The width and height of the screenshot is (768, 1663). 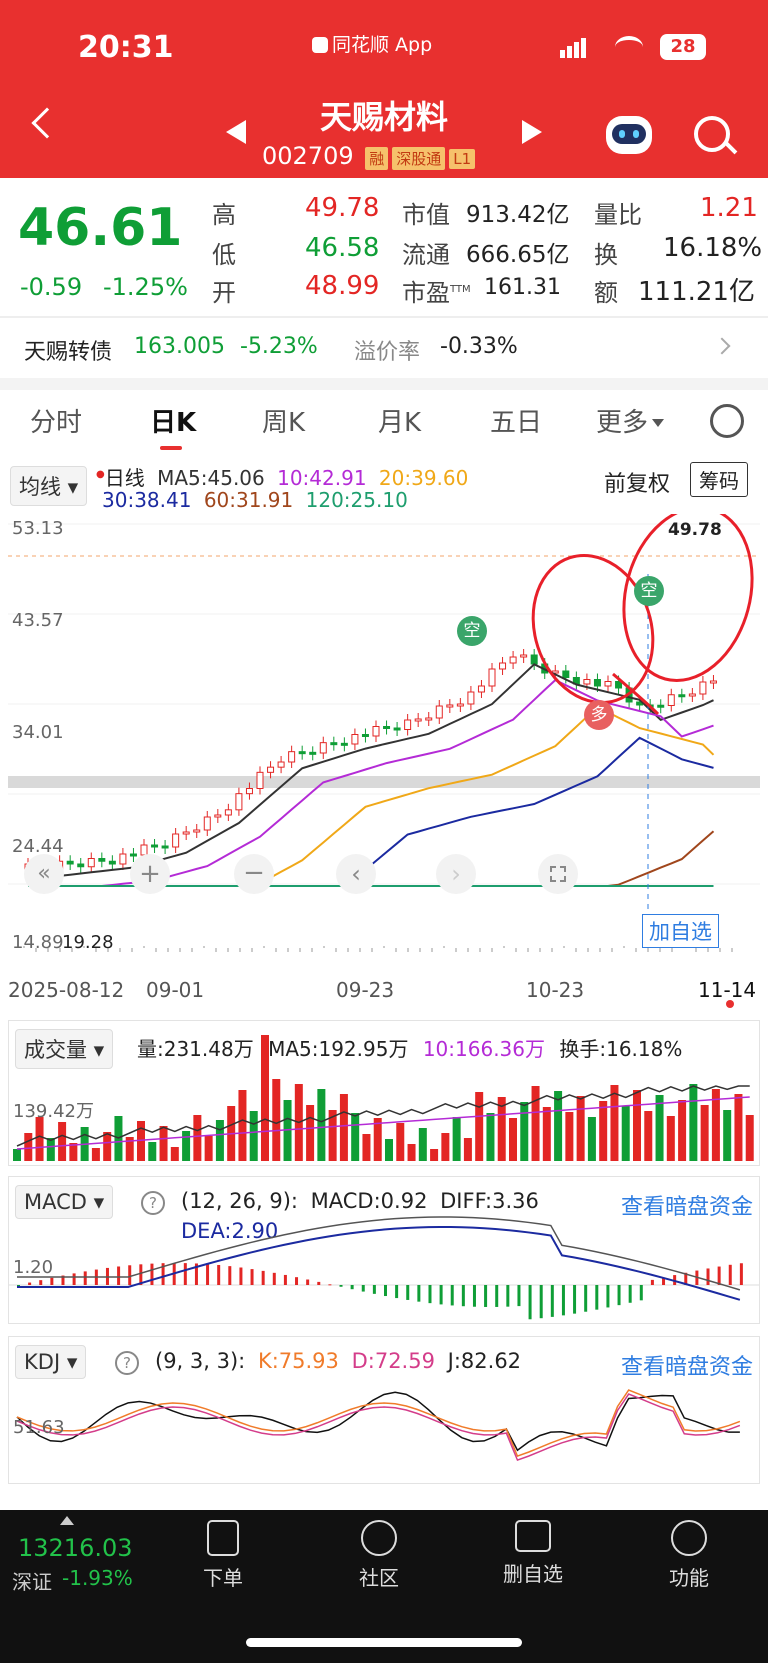 I want to click on settings-icon, so click(x=727, y=421).